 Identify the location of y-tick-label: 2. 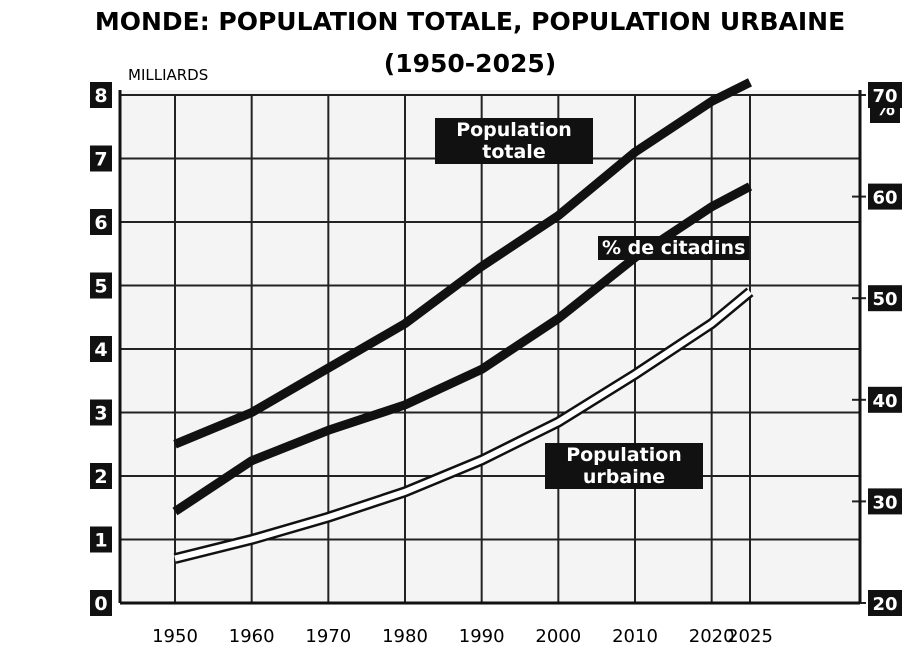
(100, 477).